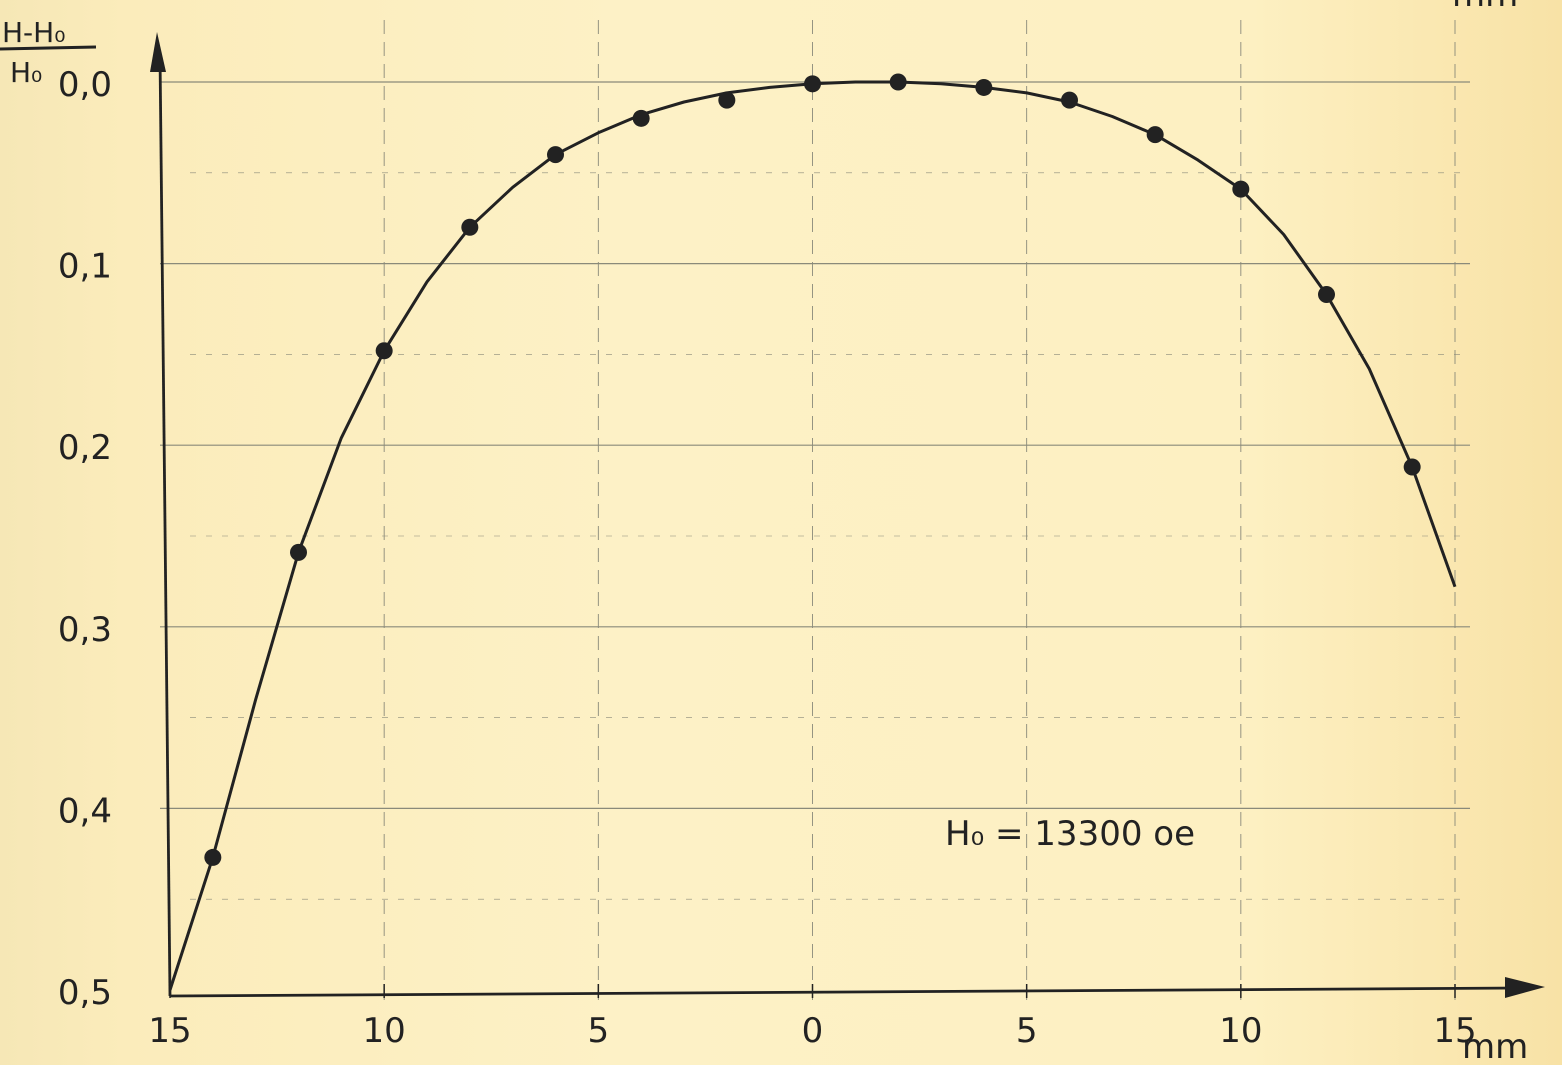  I want to click on x-tick-label: 0, so click(813, 1031).